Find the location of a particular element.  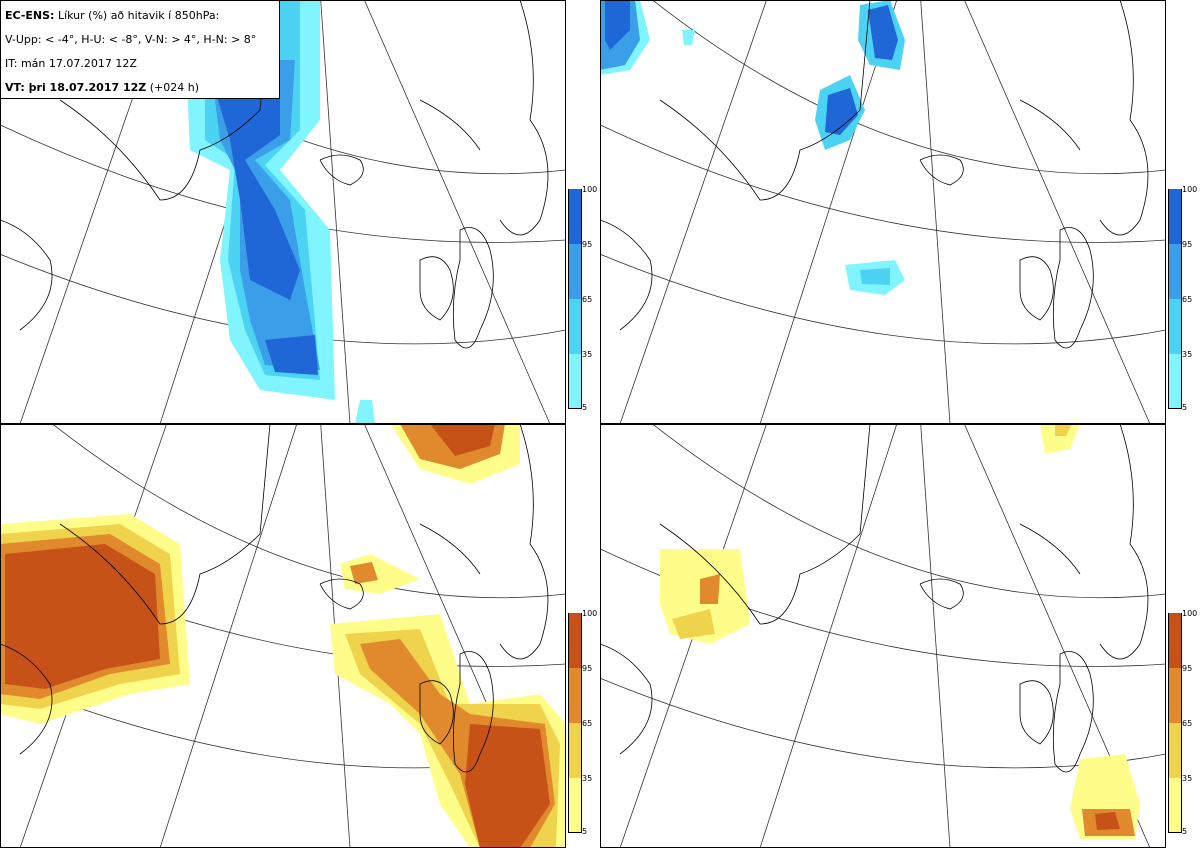

colorbar-cold-top-left: 100 95 65 35 5 is located at coordinates (584, 298).